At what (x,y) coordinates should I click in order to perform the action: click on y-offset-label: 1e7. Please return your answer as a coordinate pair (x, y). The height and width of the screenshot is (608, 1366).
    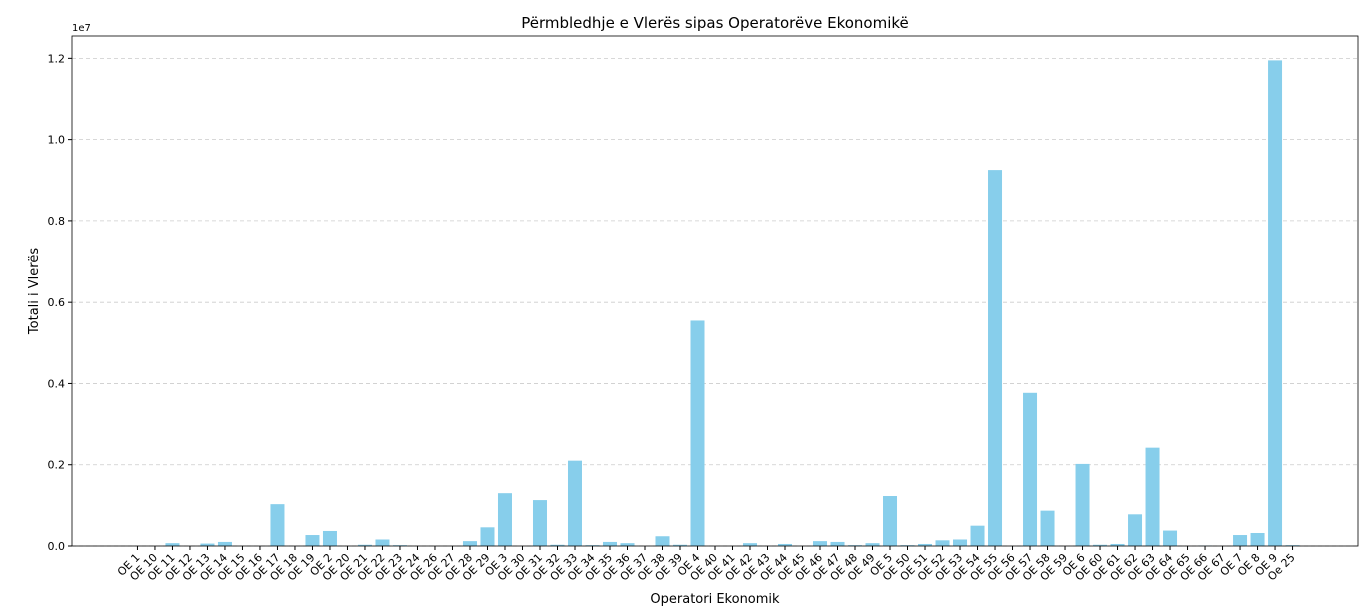
    Looking at the image, I should click on (81, 28).